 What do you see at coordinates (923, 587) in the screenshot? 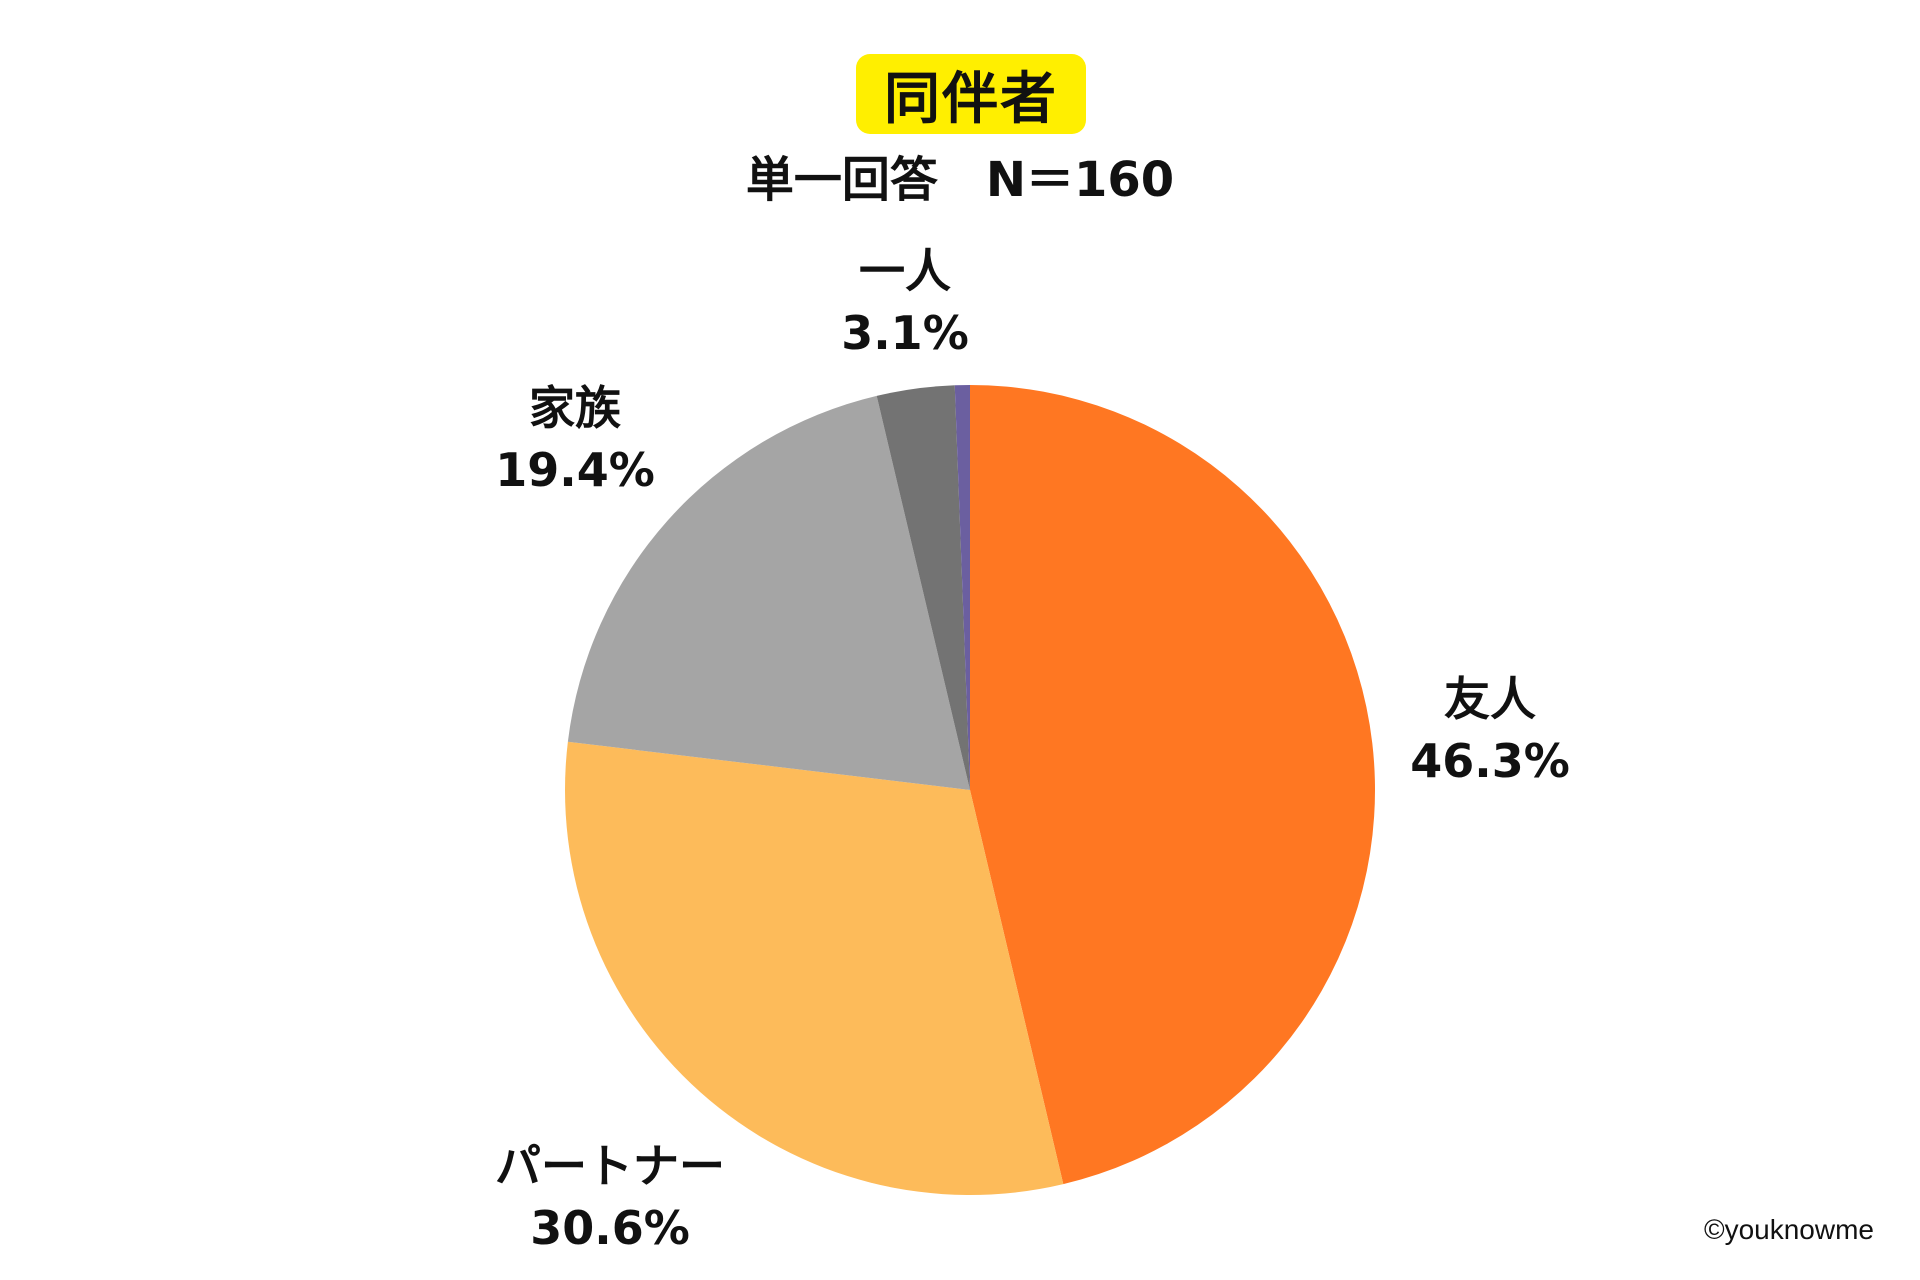
I see `pie-slice-alone` at bounding box center [923, 587].